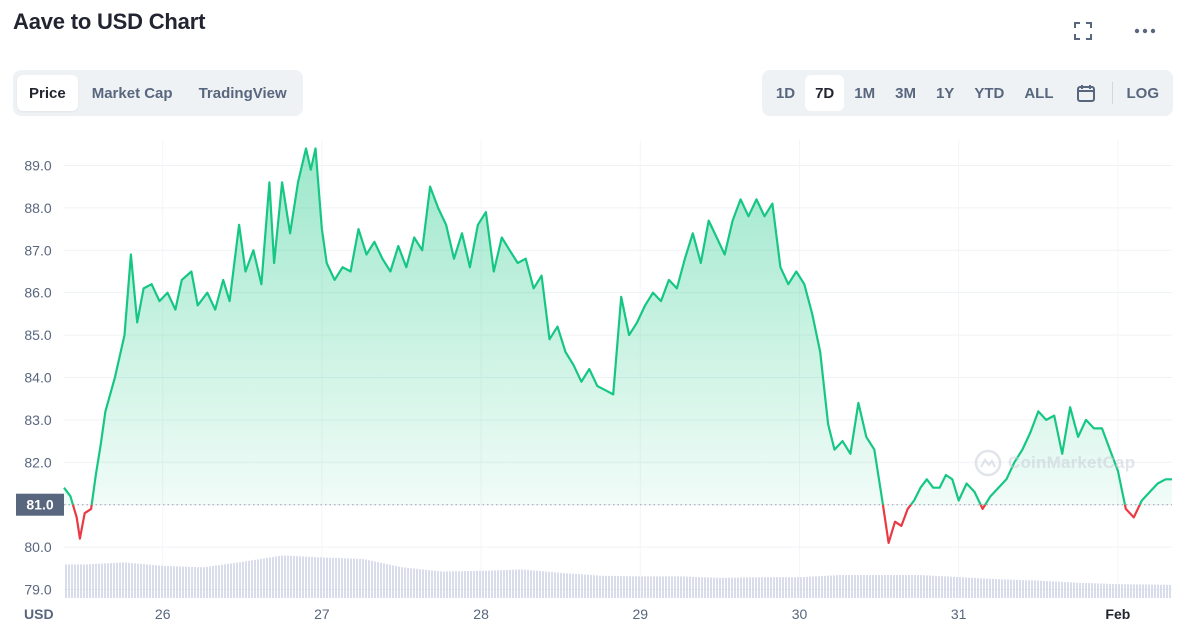 Image resolution: width=1184 pixels, height=630 pixels. I want to click on y-tick-label: 82.0, so click(37, 462).